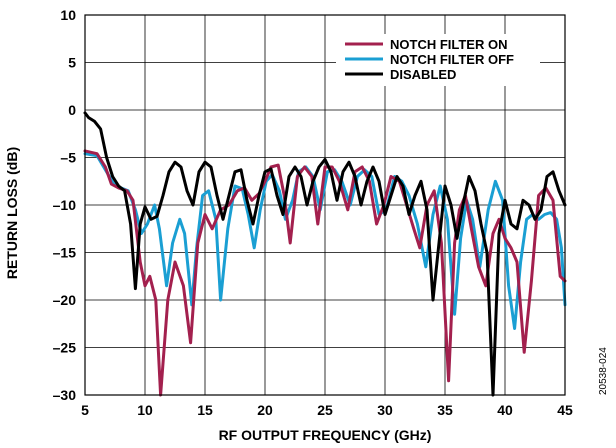 The image size is (616, 448). What do you see at coordinates (12, 213) in the screenshot?
I see `y-axis-title: RETURN LOSS (dB)` at bounding box center [12, 213].